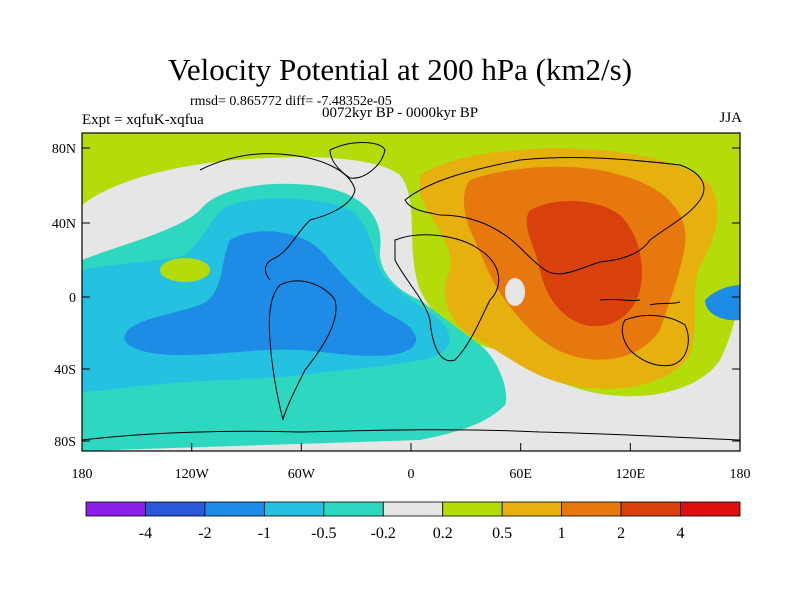  I want to click on lat-label-80n: 80N, so click(64, 149).